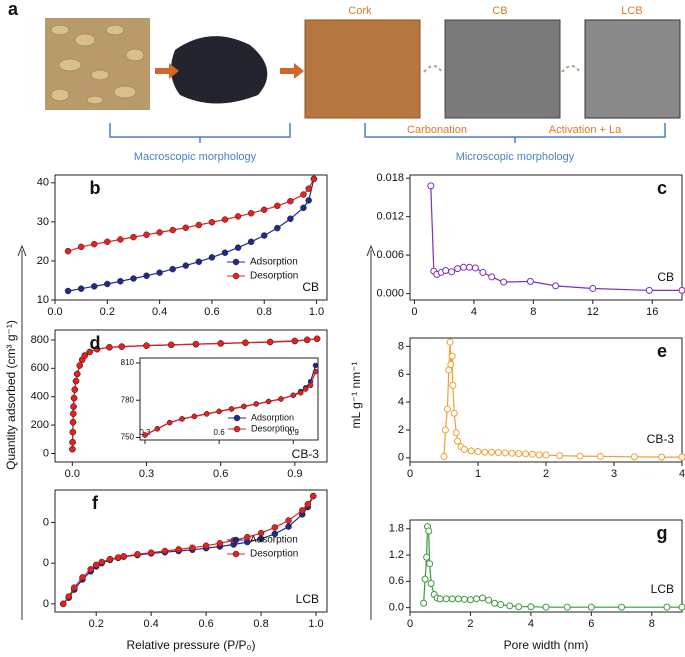 Image resolution: width=685 pixels, height=657 pixels. Describe the element at coordinates (96, 624) in the screenshot. I see `x-tick-label: 0.2` at that location.